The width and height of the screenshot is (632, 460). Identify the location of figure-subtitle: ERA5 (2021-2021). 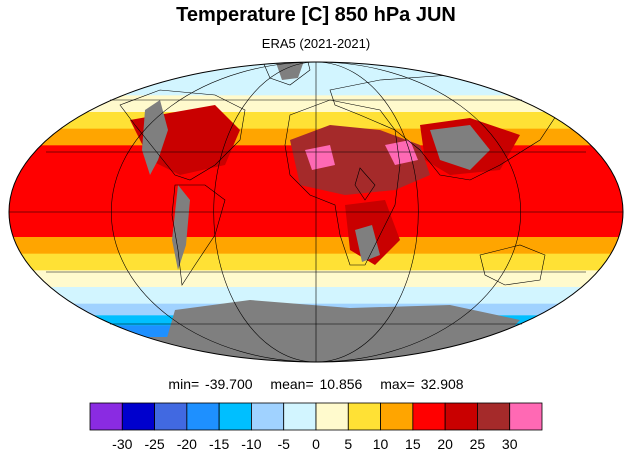
(316, 43).